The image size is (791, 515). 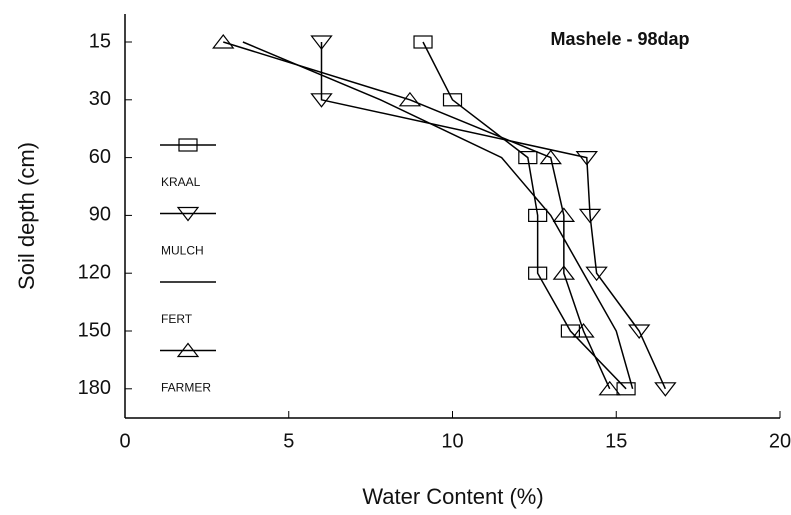 I want to click on y-tick-label: 120, so click(x=94, y=272).